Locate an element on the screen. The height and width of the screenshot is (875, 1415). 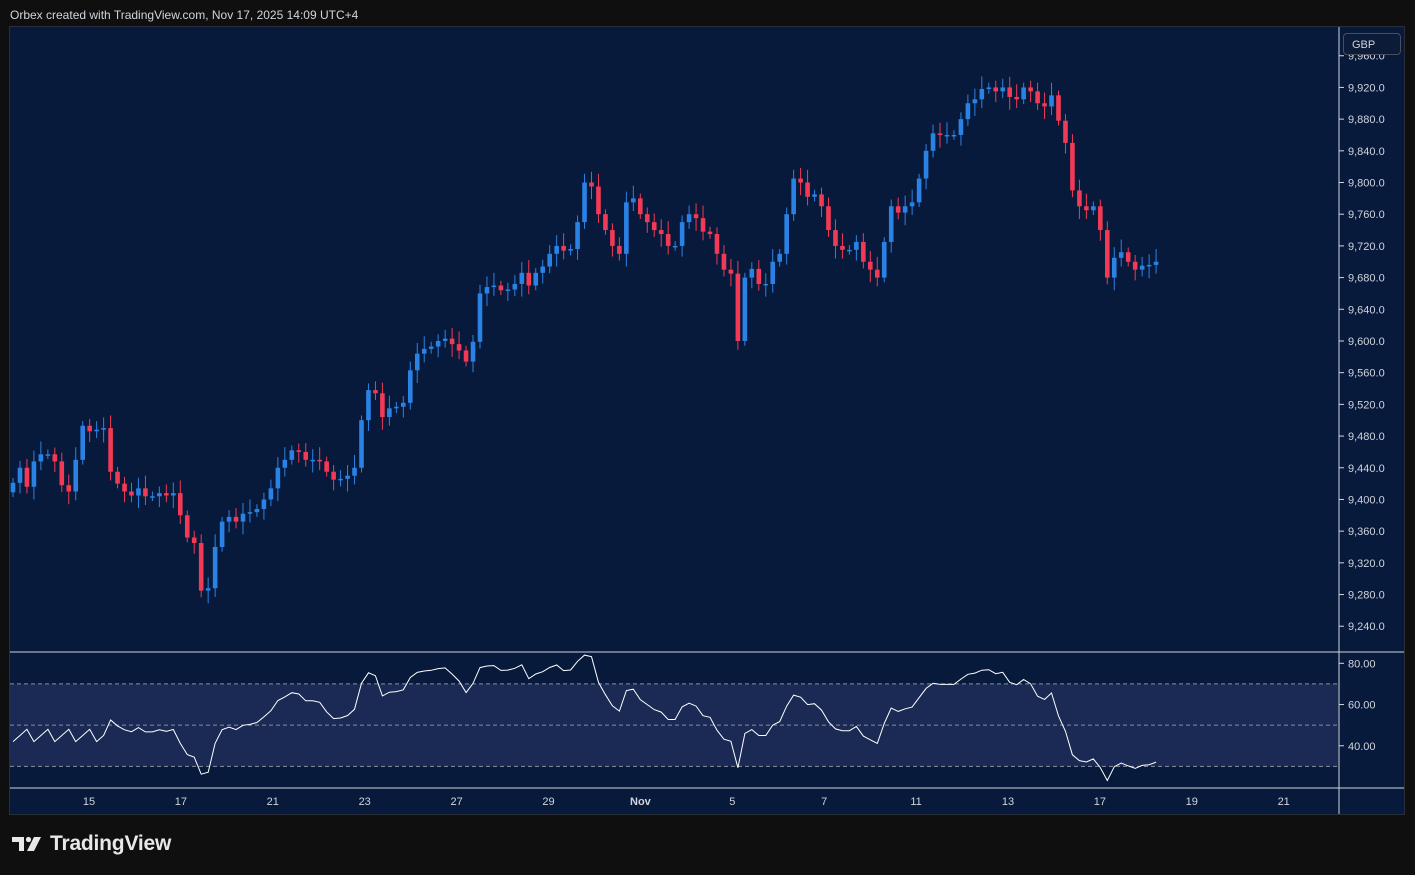
brand-footer: TradingView is located at coordinates (91, 844).